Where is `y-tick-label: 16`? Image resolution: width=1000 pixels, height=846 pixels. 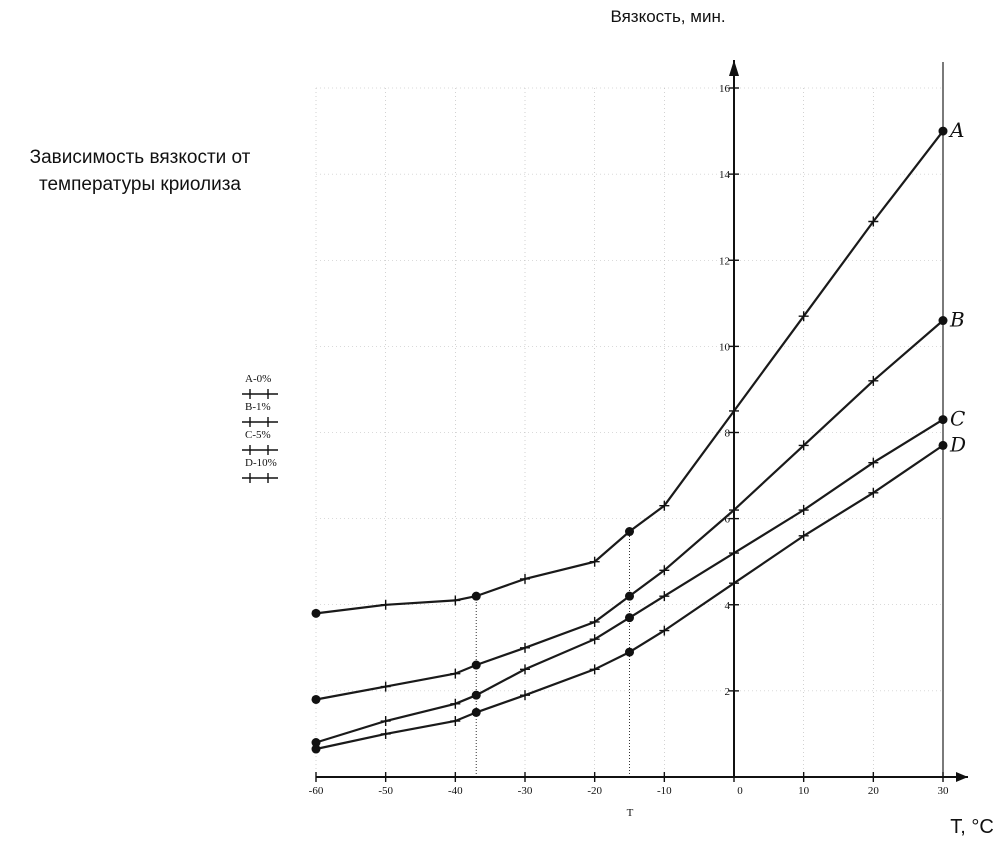 y-tick-label: 16 is located at coordinates (725, 89).